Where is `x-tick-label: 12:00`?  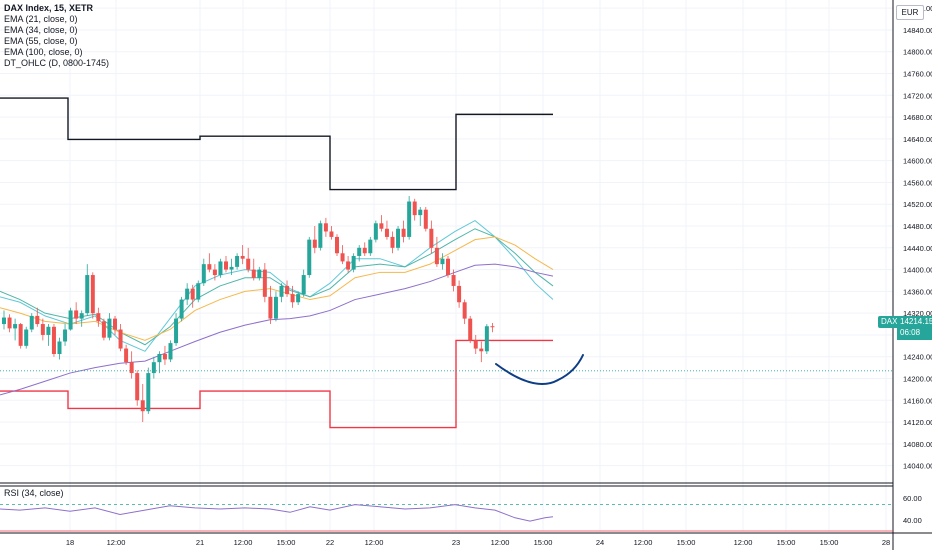
x-tick-label: 12:00 is located at coordinates (243, 542).